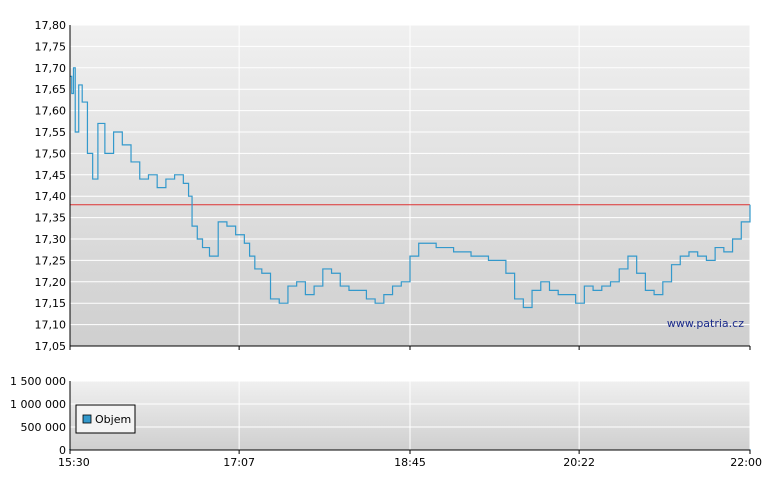 The image size is (780, 490). Describe the element at coordinates (51, 325) in the screenshot. I see `price-y-tick-label: 17,10` at that location.